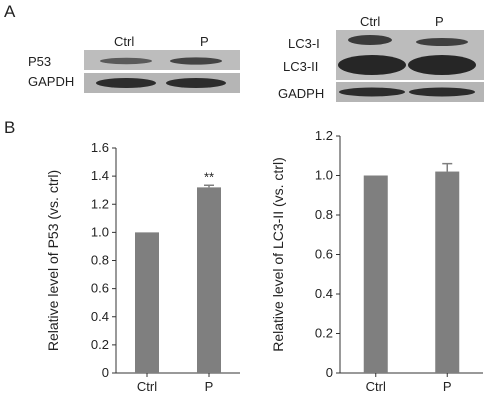 The image size is (495, 403). Describe the element at coordinates (100, 231) in the screenshot. I see `chart-p53-ytick-label: 1.0` at that location.